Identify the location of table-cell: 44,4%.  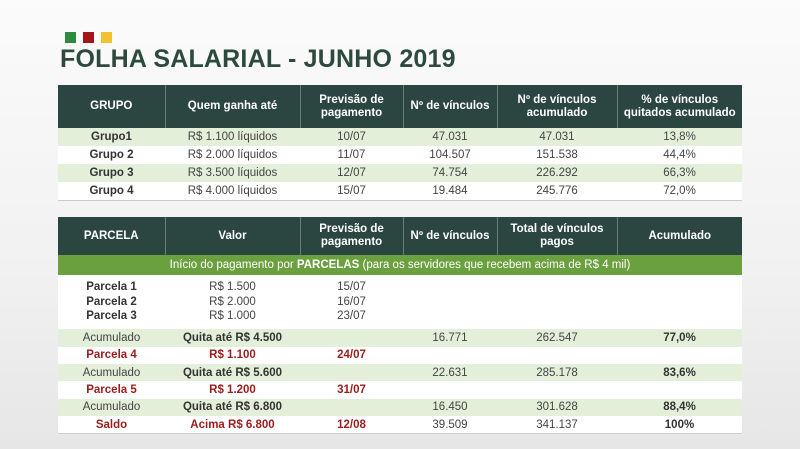
(679, 155).